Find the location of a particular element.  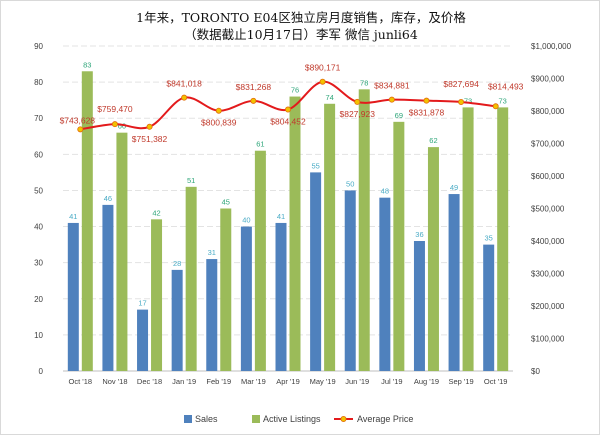

average-price-data-label: $814,493 is located at coordinates (506, 86).